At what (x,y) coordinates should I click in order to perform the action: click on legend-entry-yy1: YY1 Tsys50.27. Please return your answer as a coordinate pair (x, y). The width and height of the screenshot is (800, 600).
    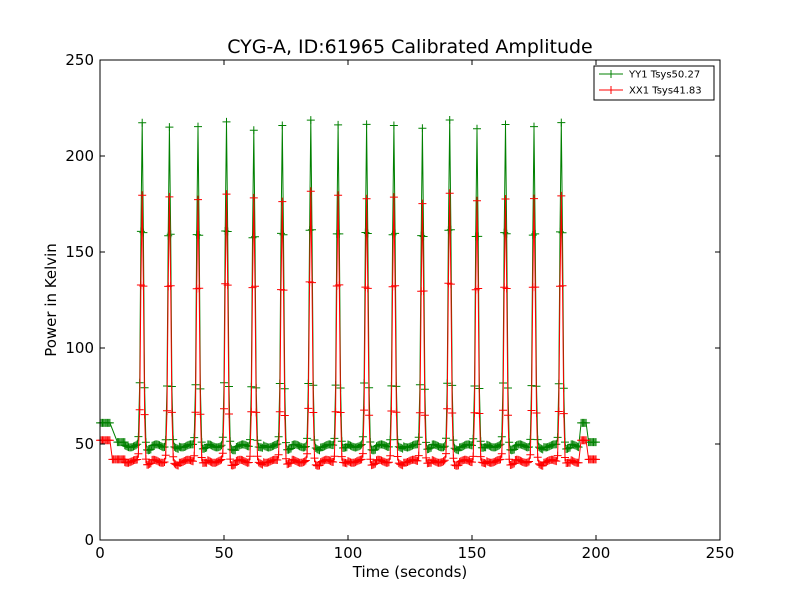
    Looking at the image, I should click on (649, 75).